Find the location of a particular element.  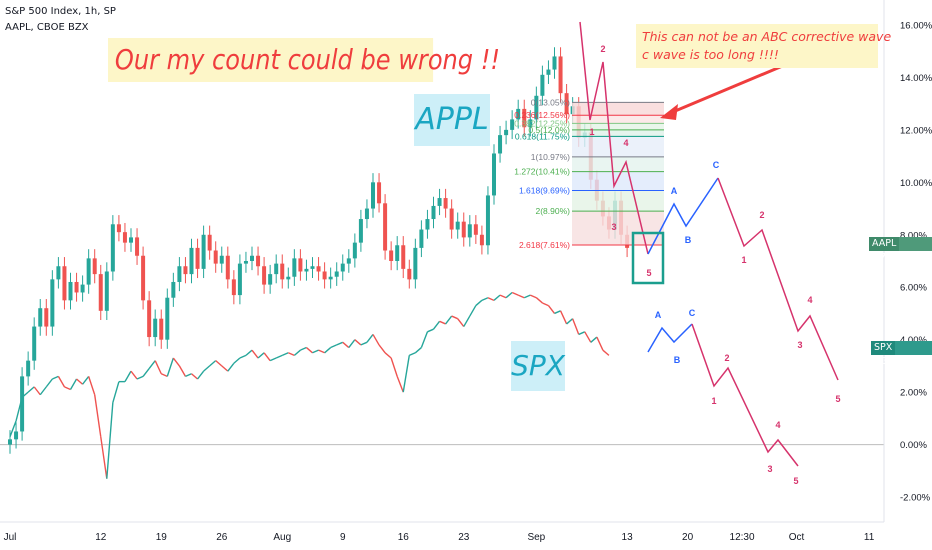

side-note-line-2: c wave is too long !!!! is located at coordinates (710, 54).